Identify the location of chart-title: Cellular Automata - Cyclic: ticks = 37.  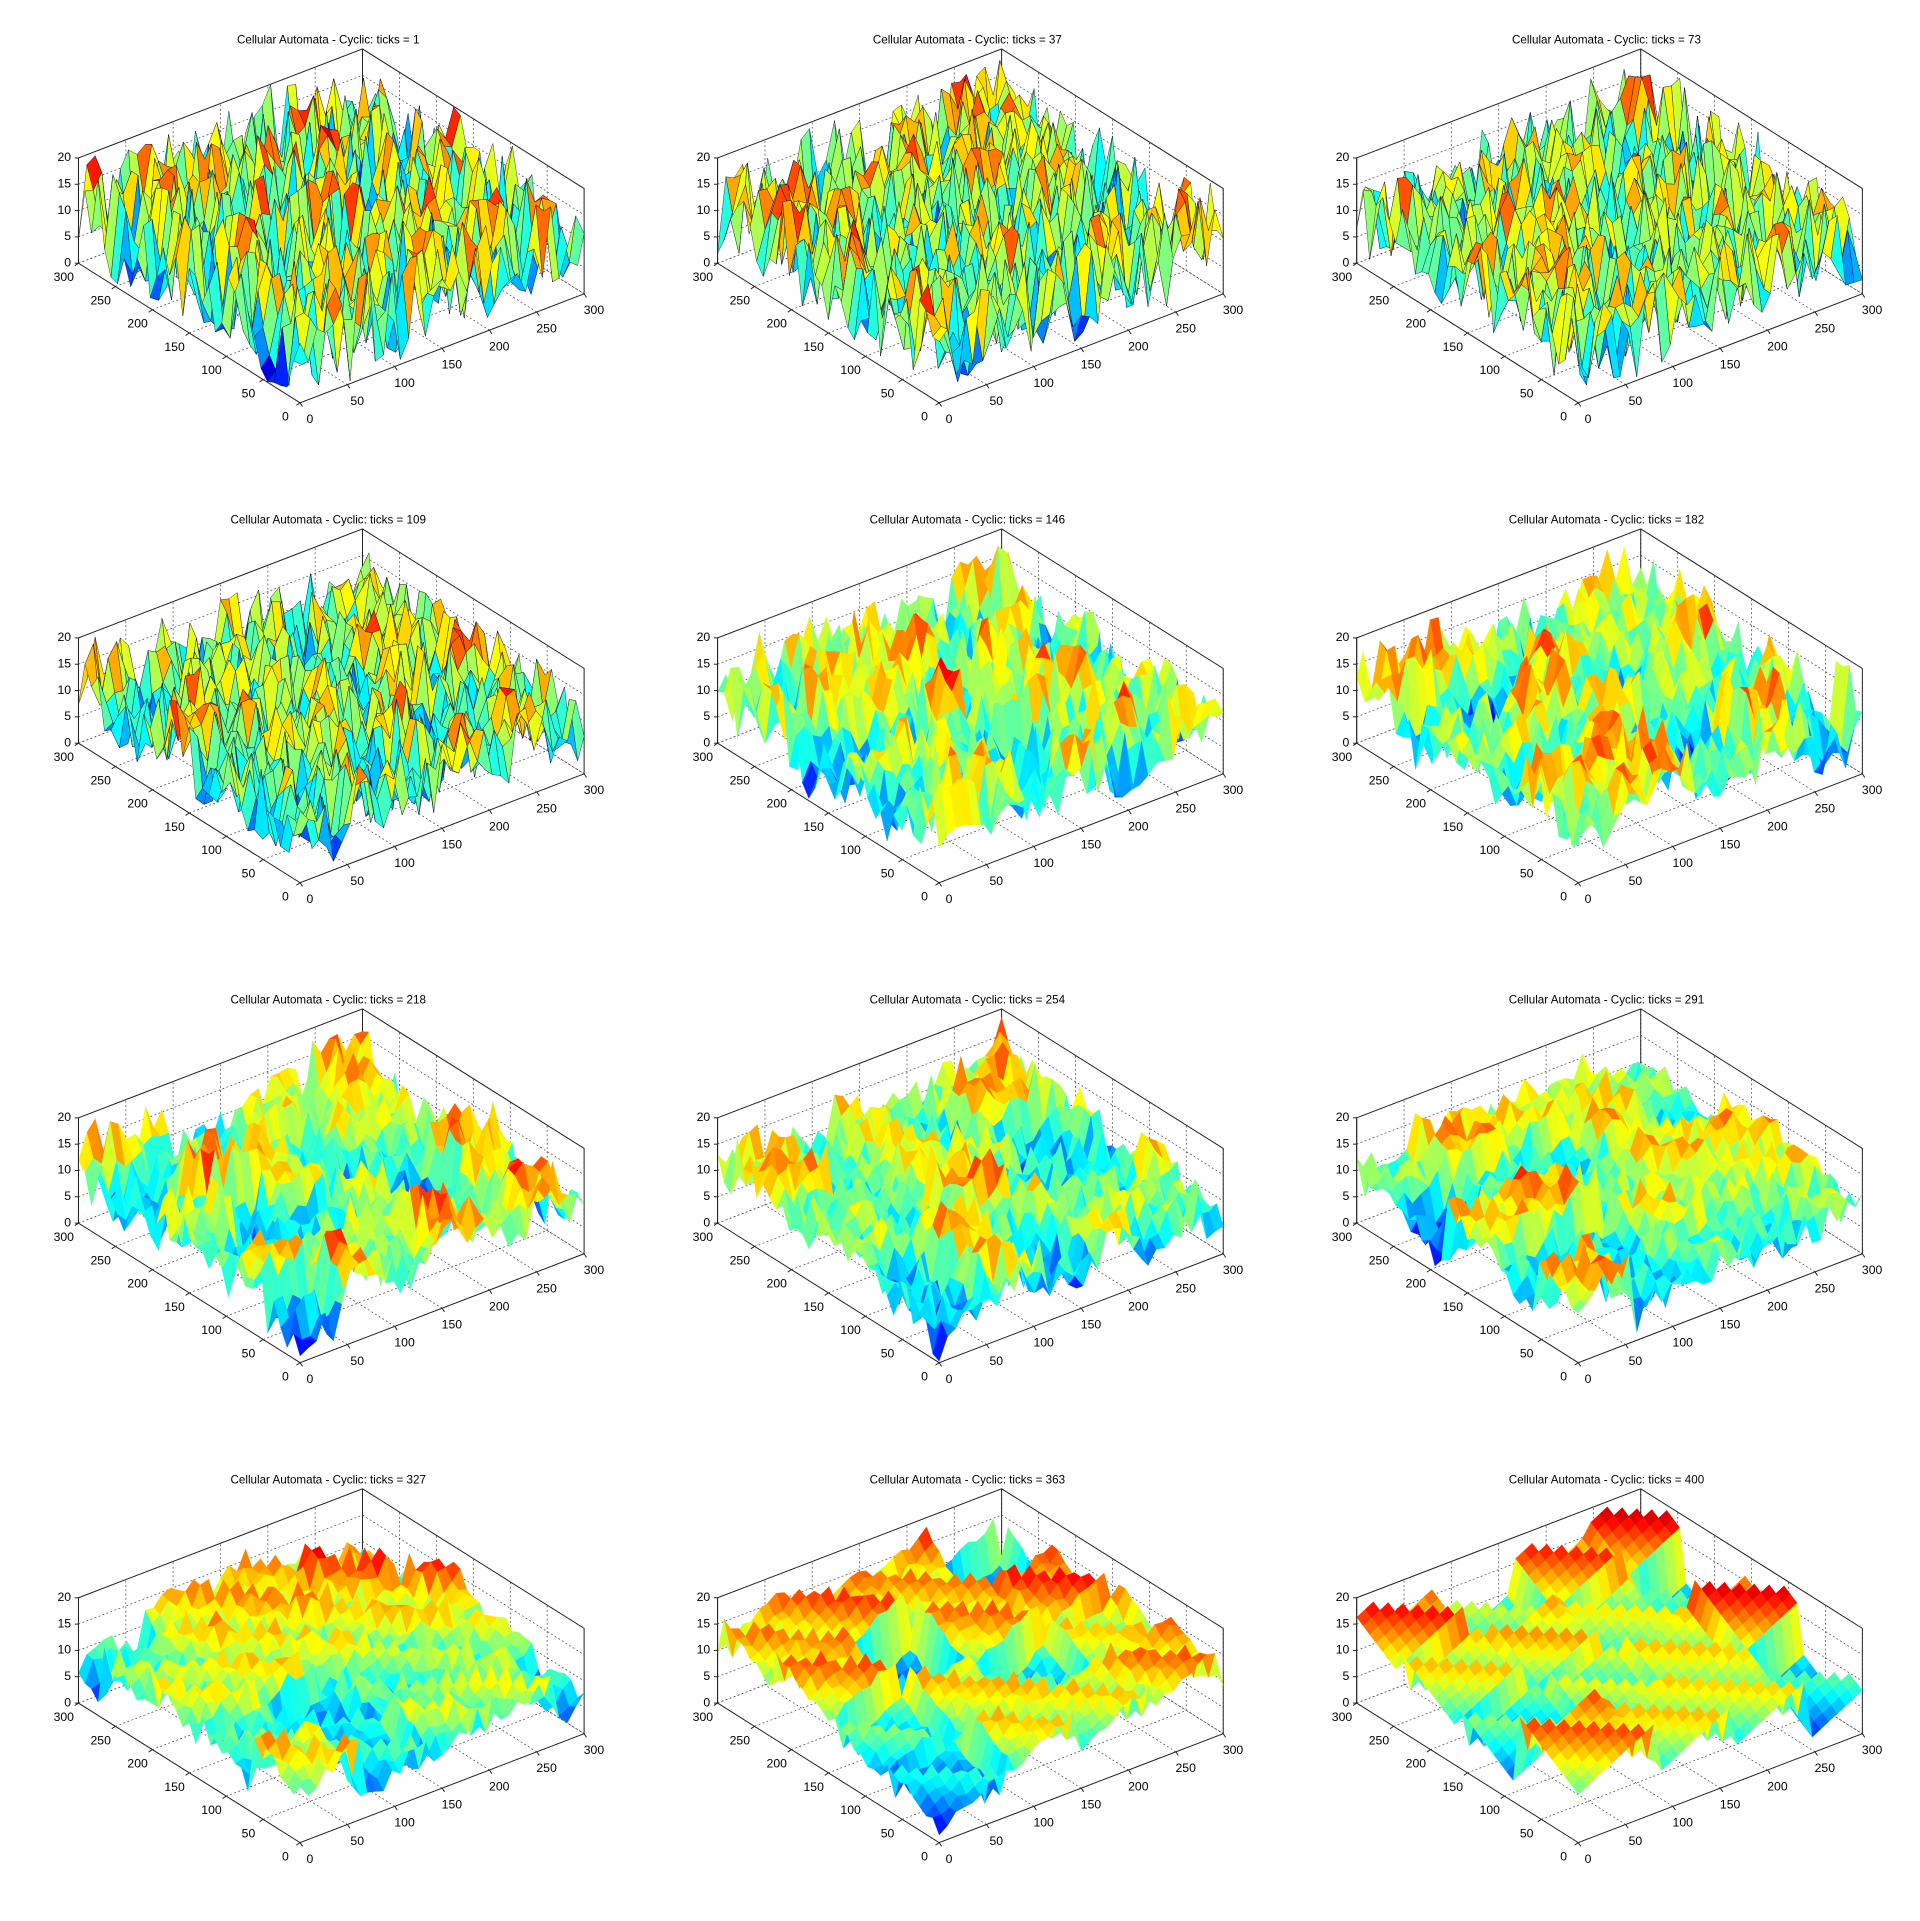
(967, 39).